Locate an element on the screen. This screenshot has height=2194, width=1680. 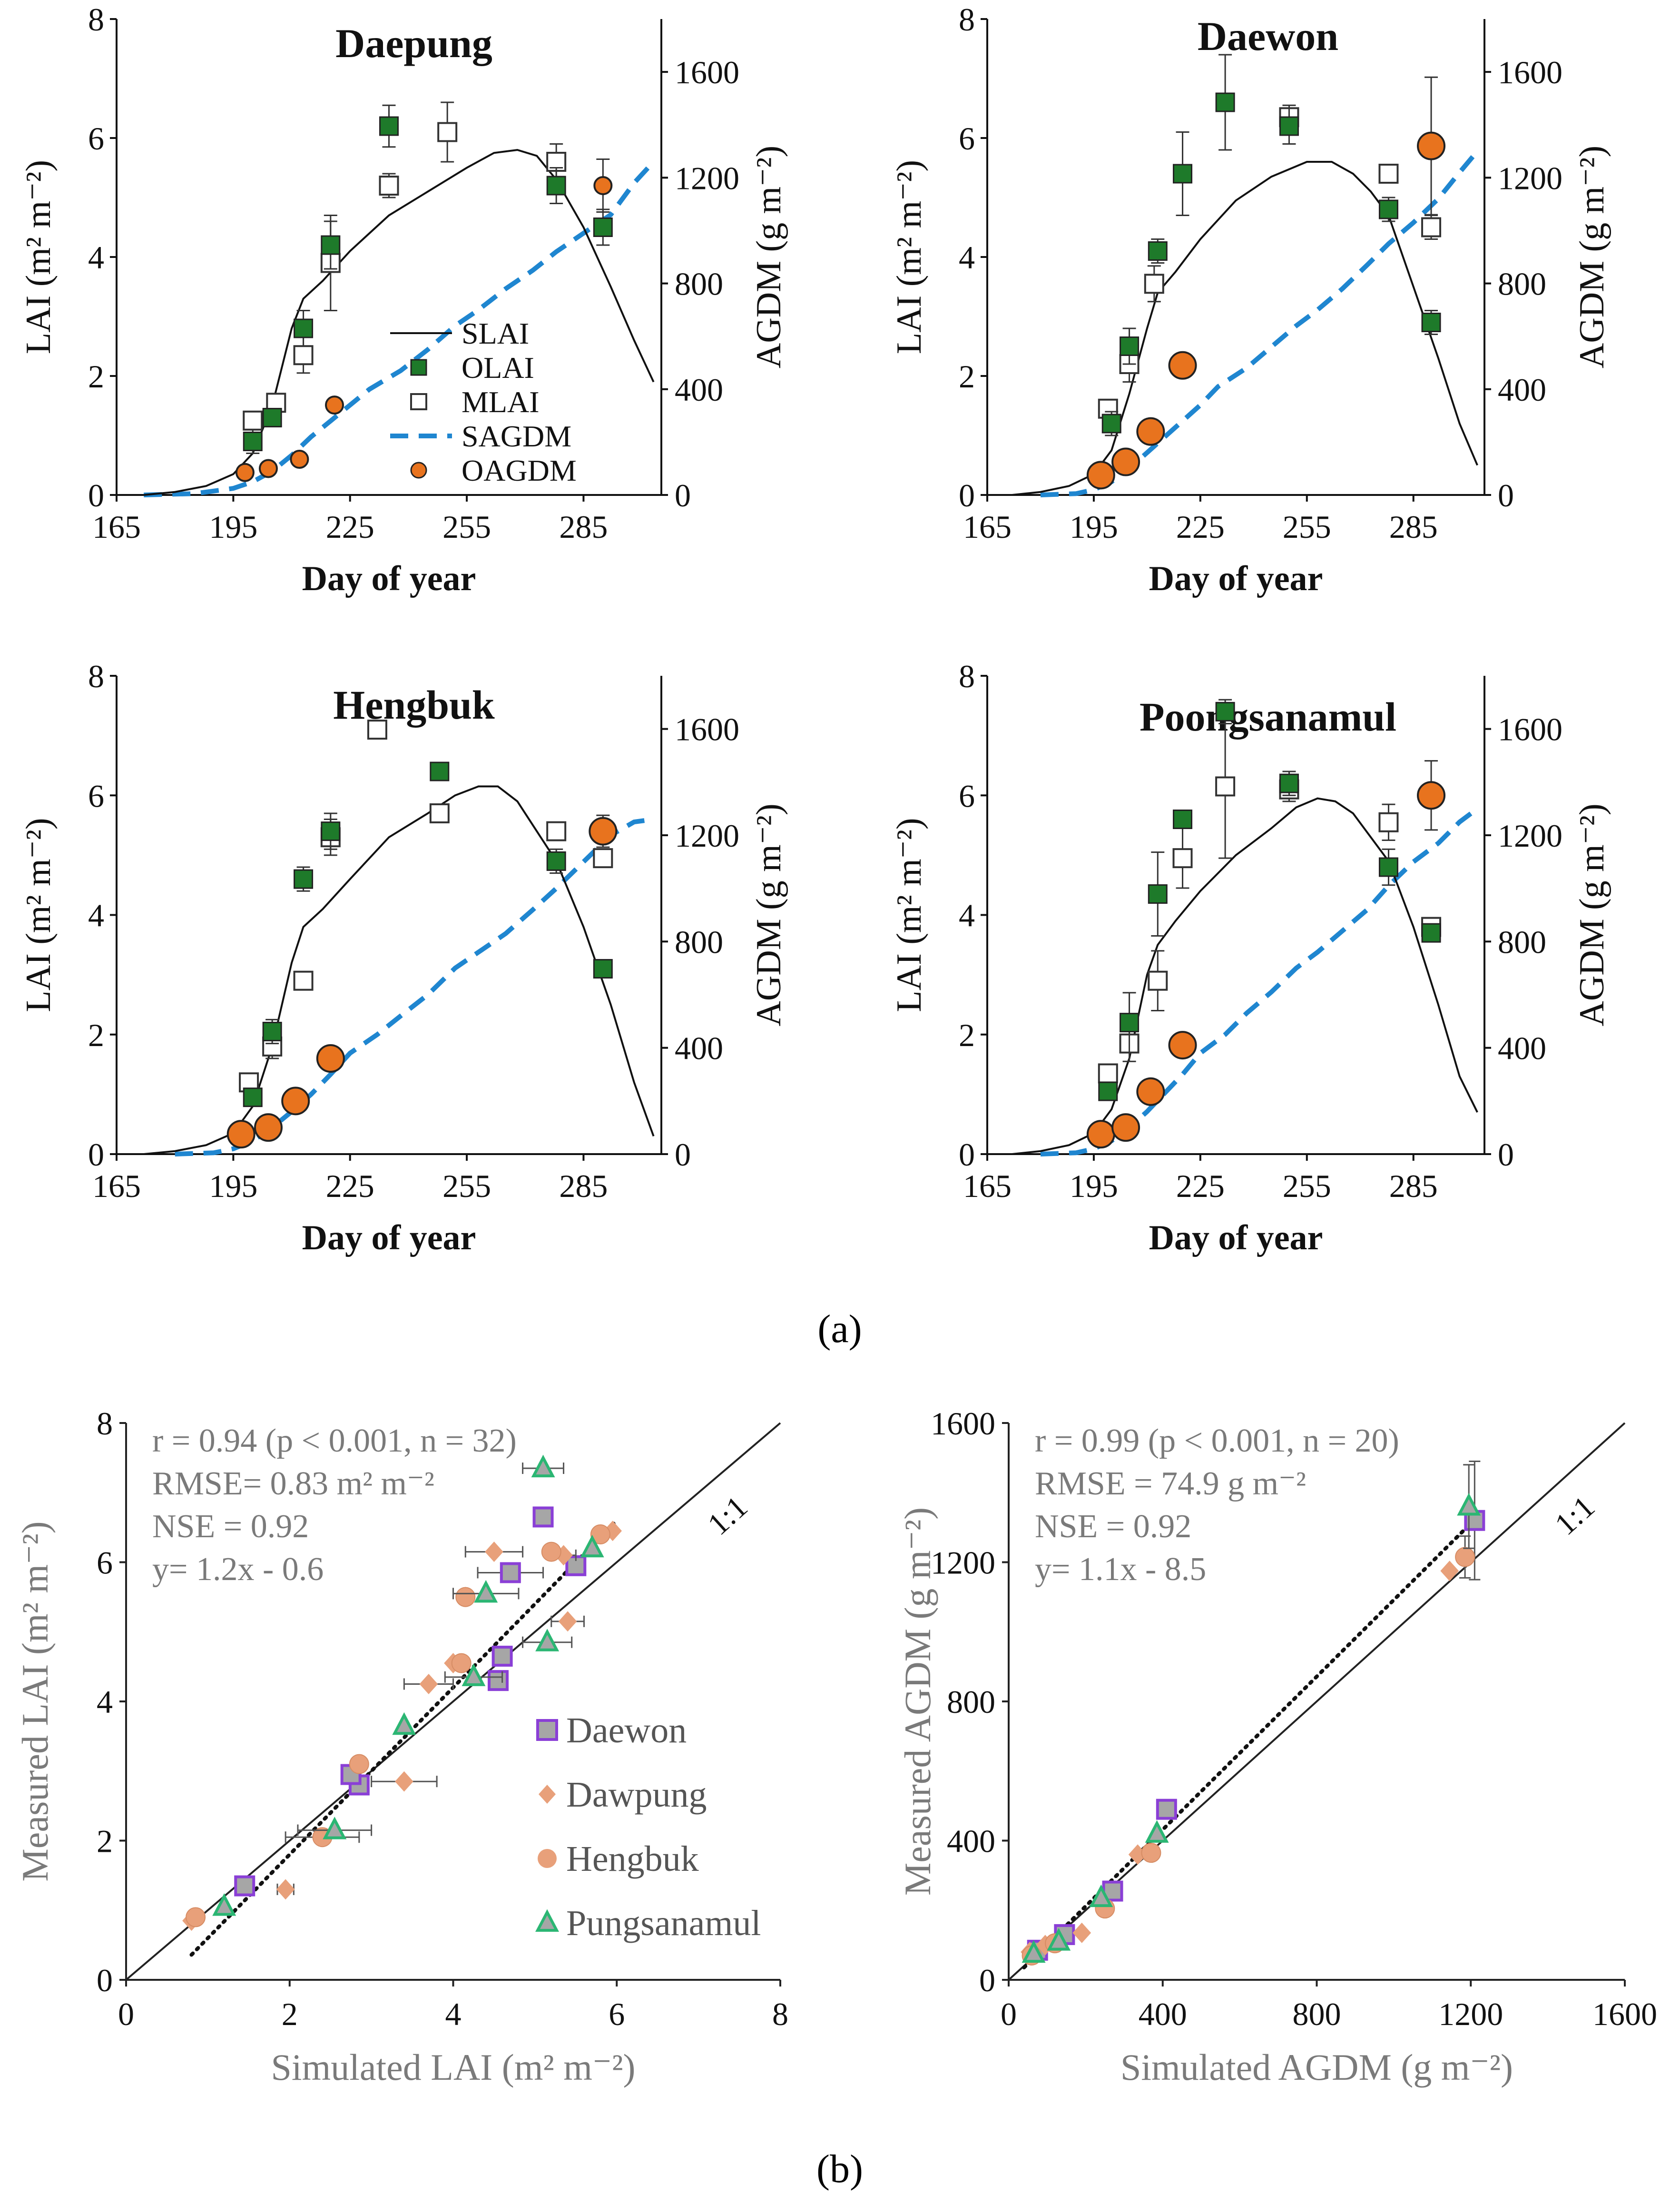
x-tick-label: 1600 is located at coordinates (1624, 2014).